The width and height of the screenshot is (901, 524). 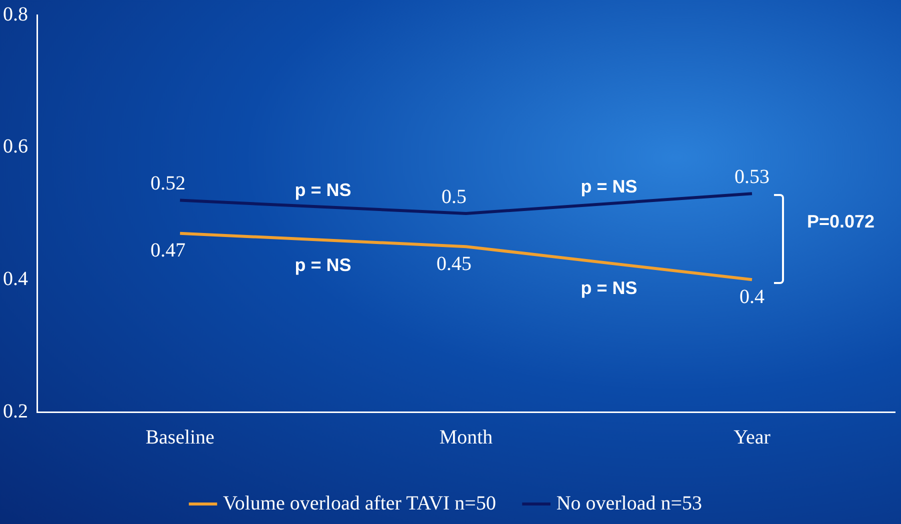 I want to click on annotation: P=0.072, so click(x=841, y=222).